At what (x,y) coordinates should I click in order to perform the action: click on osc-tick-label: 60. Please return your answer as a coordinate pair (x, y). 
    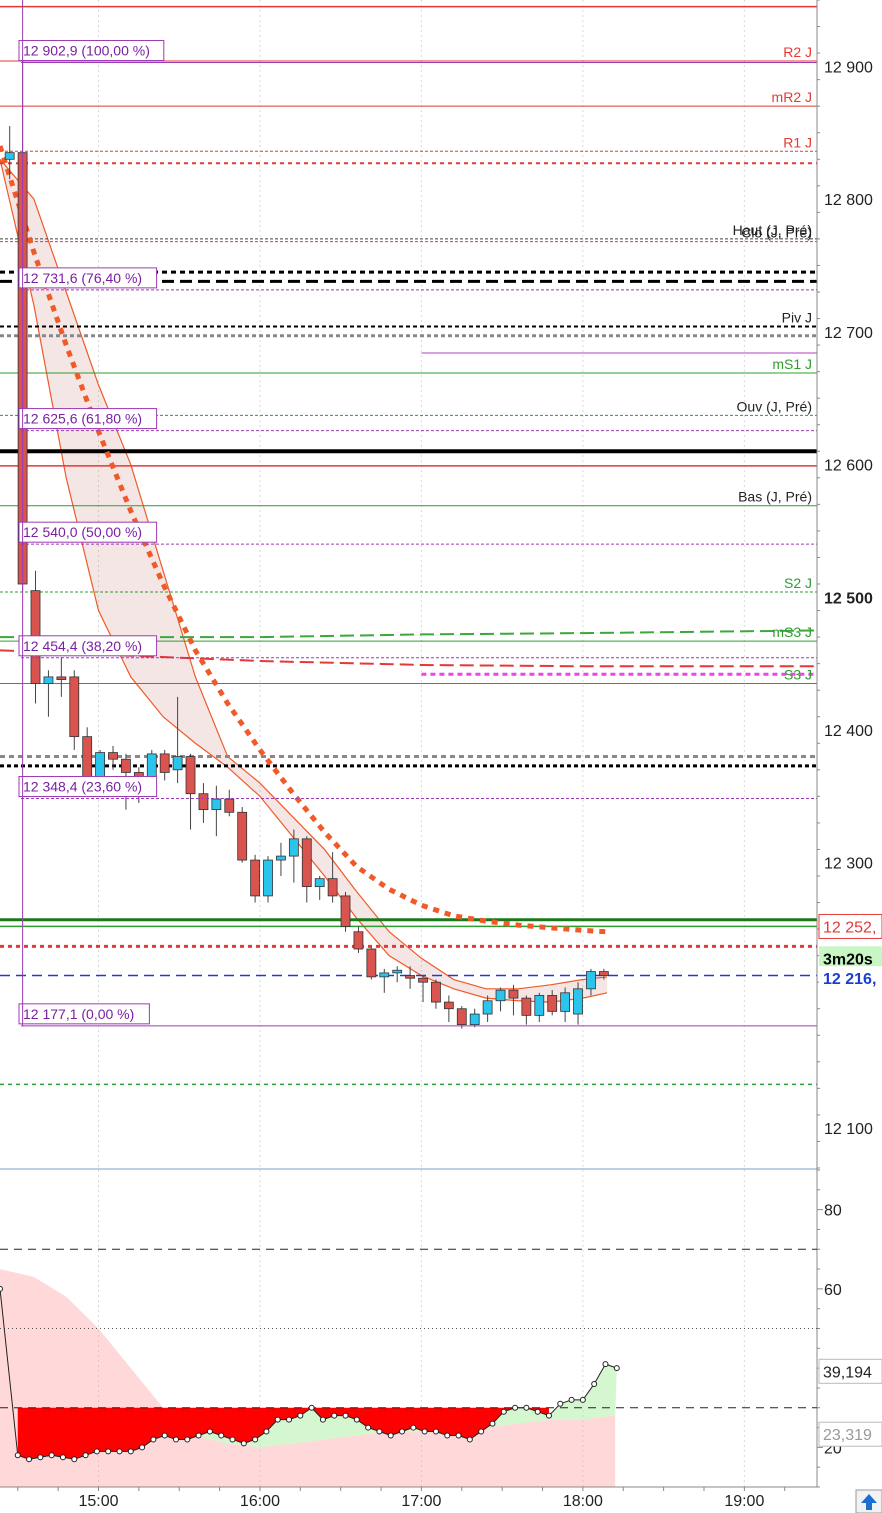
    Looking at the image, I should click on (833, 1290).